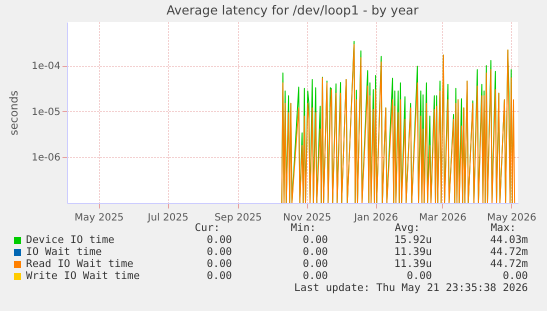 The width and height of the screenshot is (547, 311). Describe the element at coordinates (64, 252) in the screenshot. I see `legend-label: IO Wait time` at that location.